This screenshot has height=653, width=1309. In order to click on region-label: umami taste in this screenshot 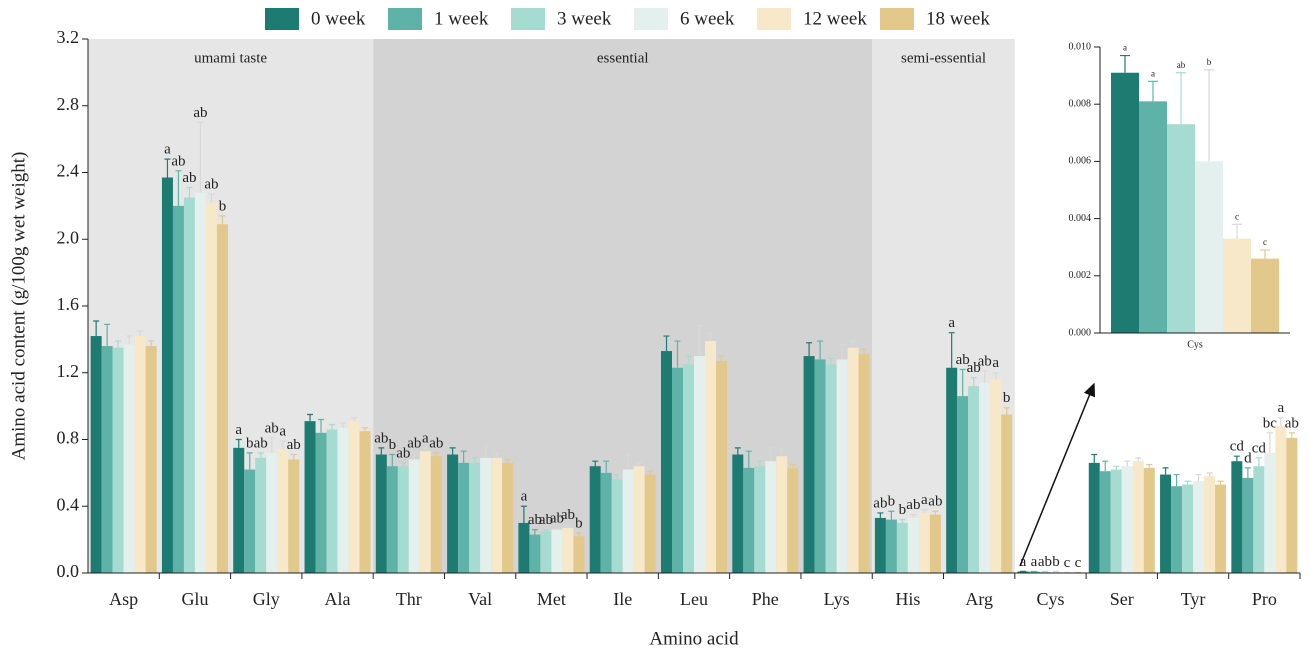, I will do `click(230, 58)`.